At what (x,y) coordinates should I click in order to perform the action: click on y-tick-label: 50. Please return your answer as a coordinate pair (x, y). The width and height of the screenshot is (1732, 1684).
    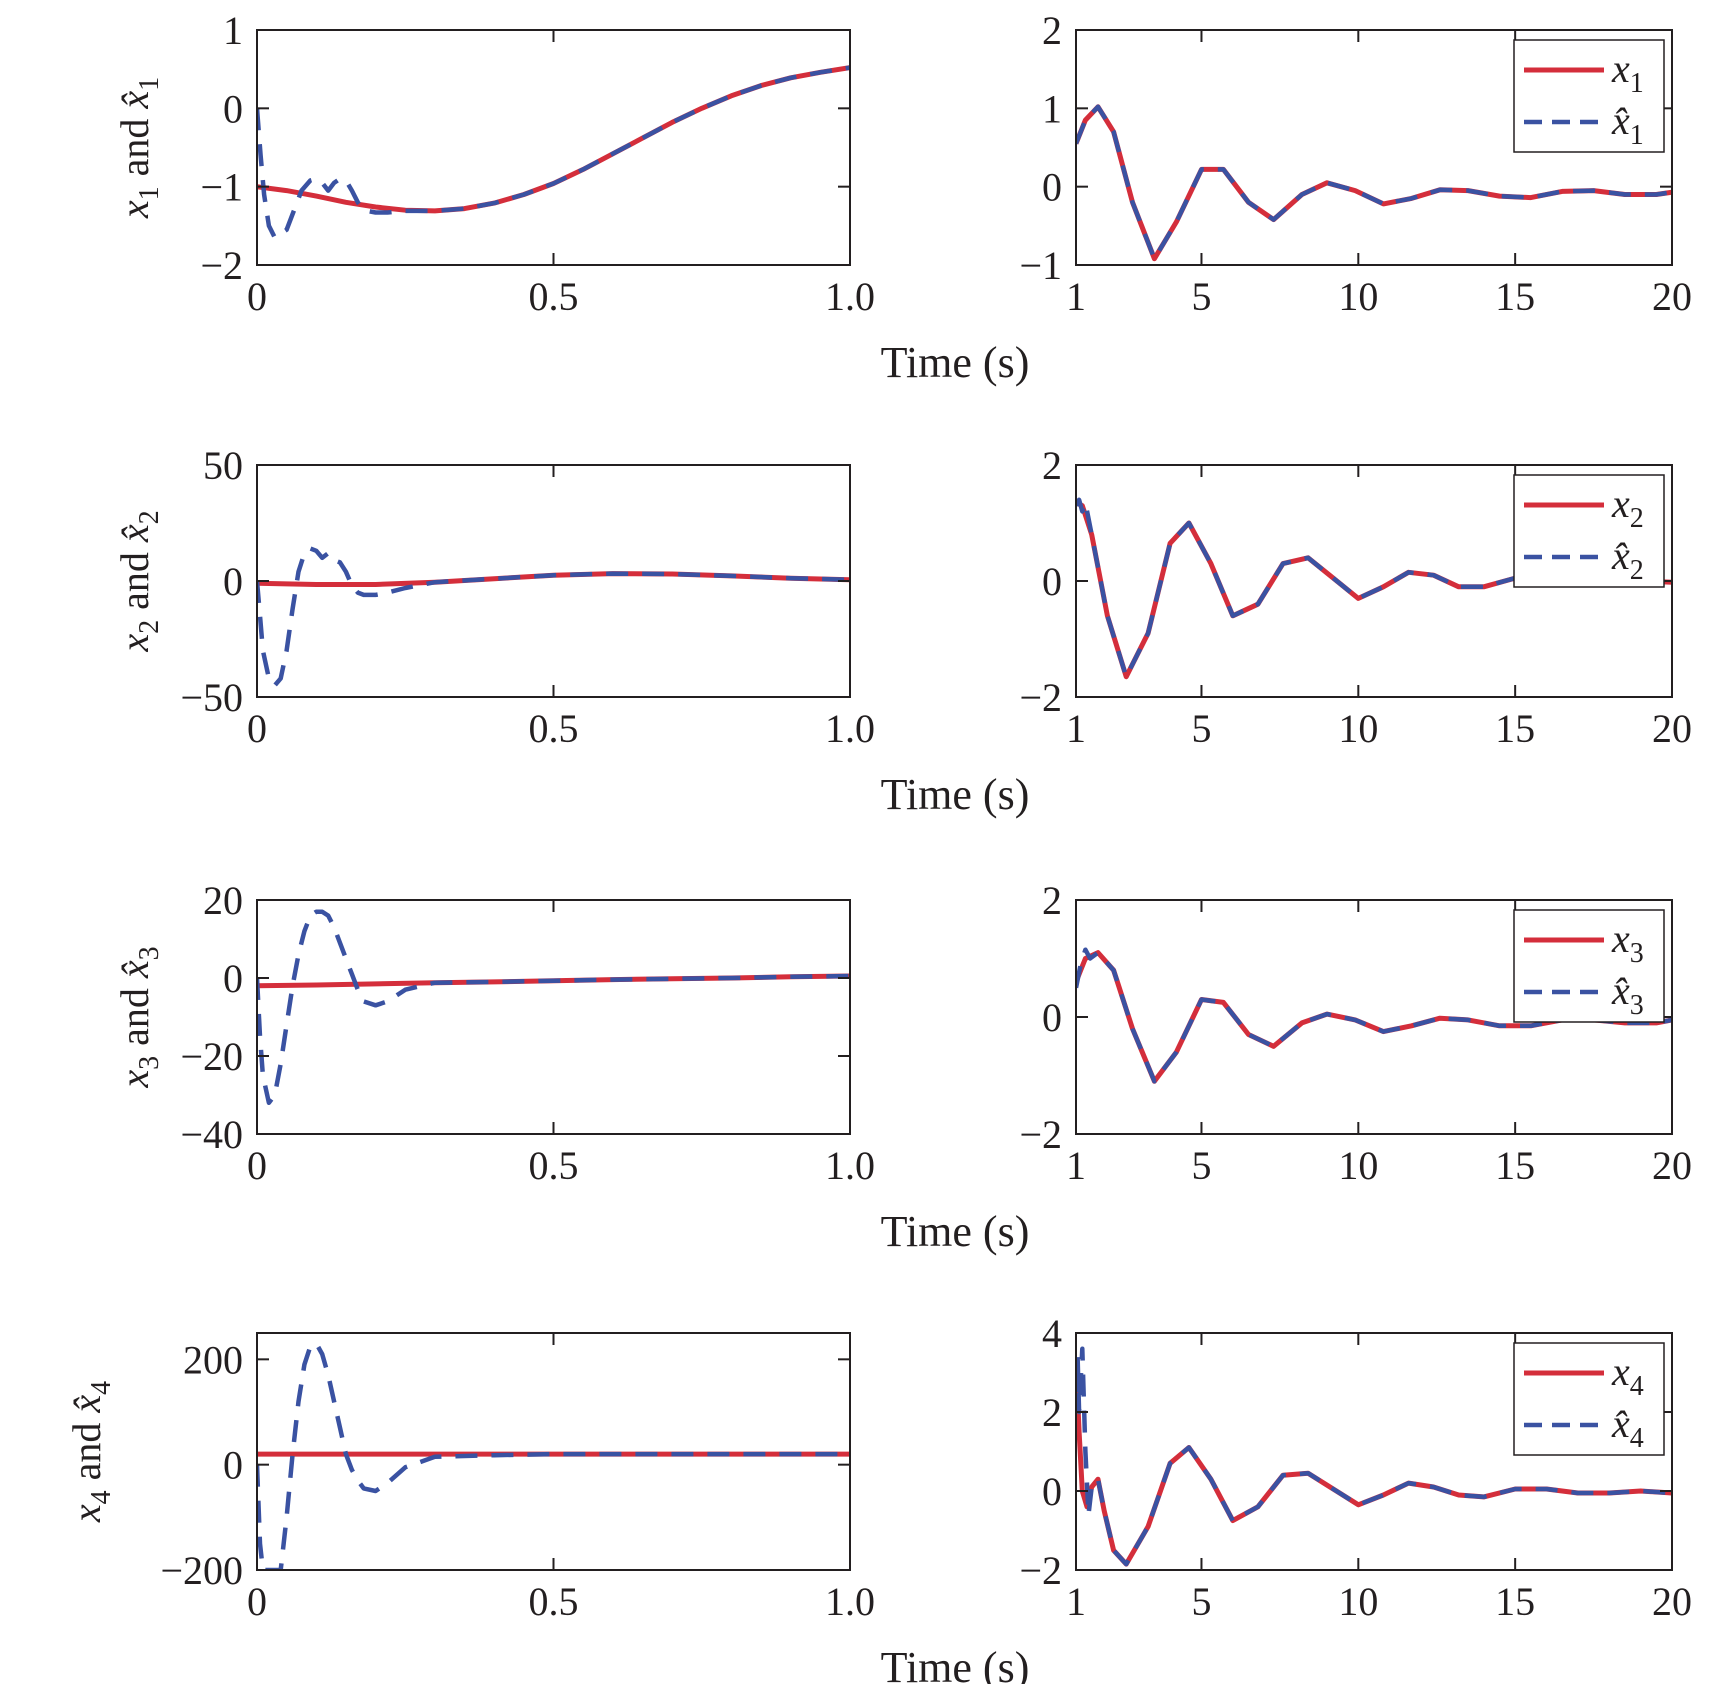
    Looking at the image, I should click on (223, 465).